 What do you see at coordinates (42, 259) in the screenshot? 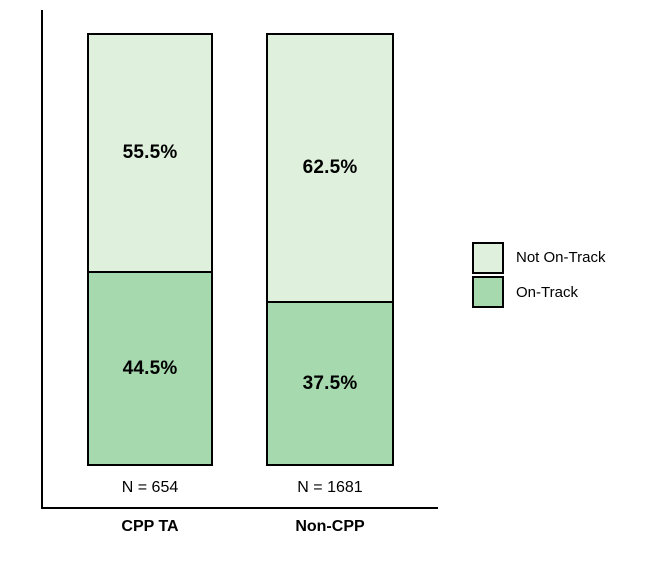
I see `y-axis-line` at bounding box center [42, 259].